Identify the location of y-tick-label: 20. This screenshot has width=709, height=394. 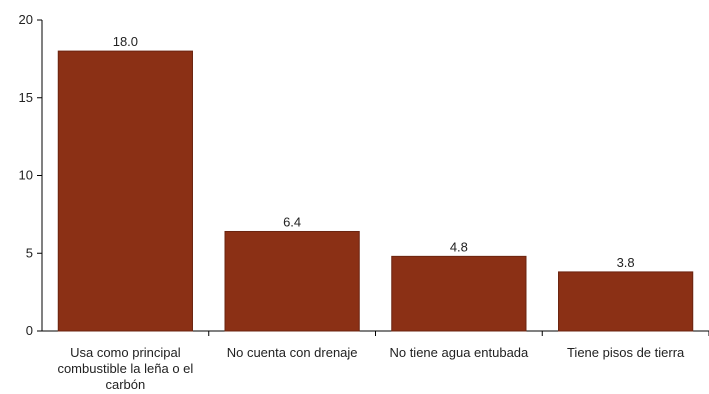
(26, 19).